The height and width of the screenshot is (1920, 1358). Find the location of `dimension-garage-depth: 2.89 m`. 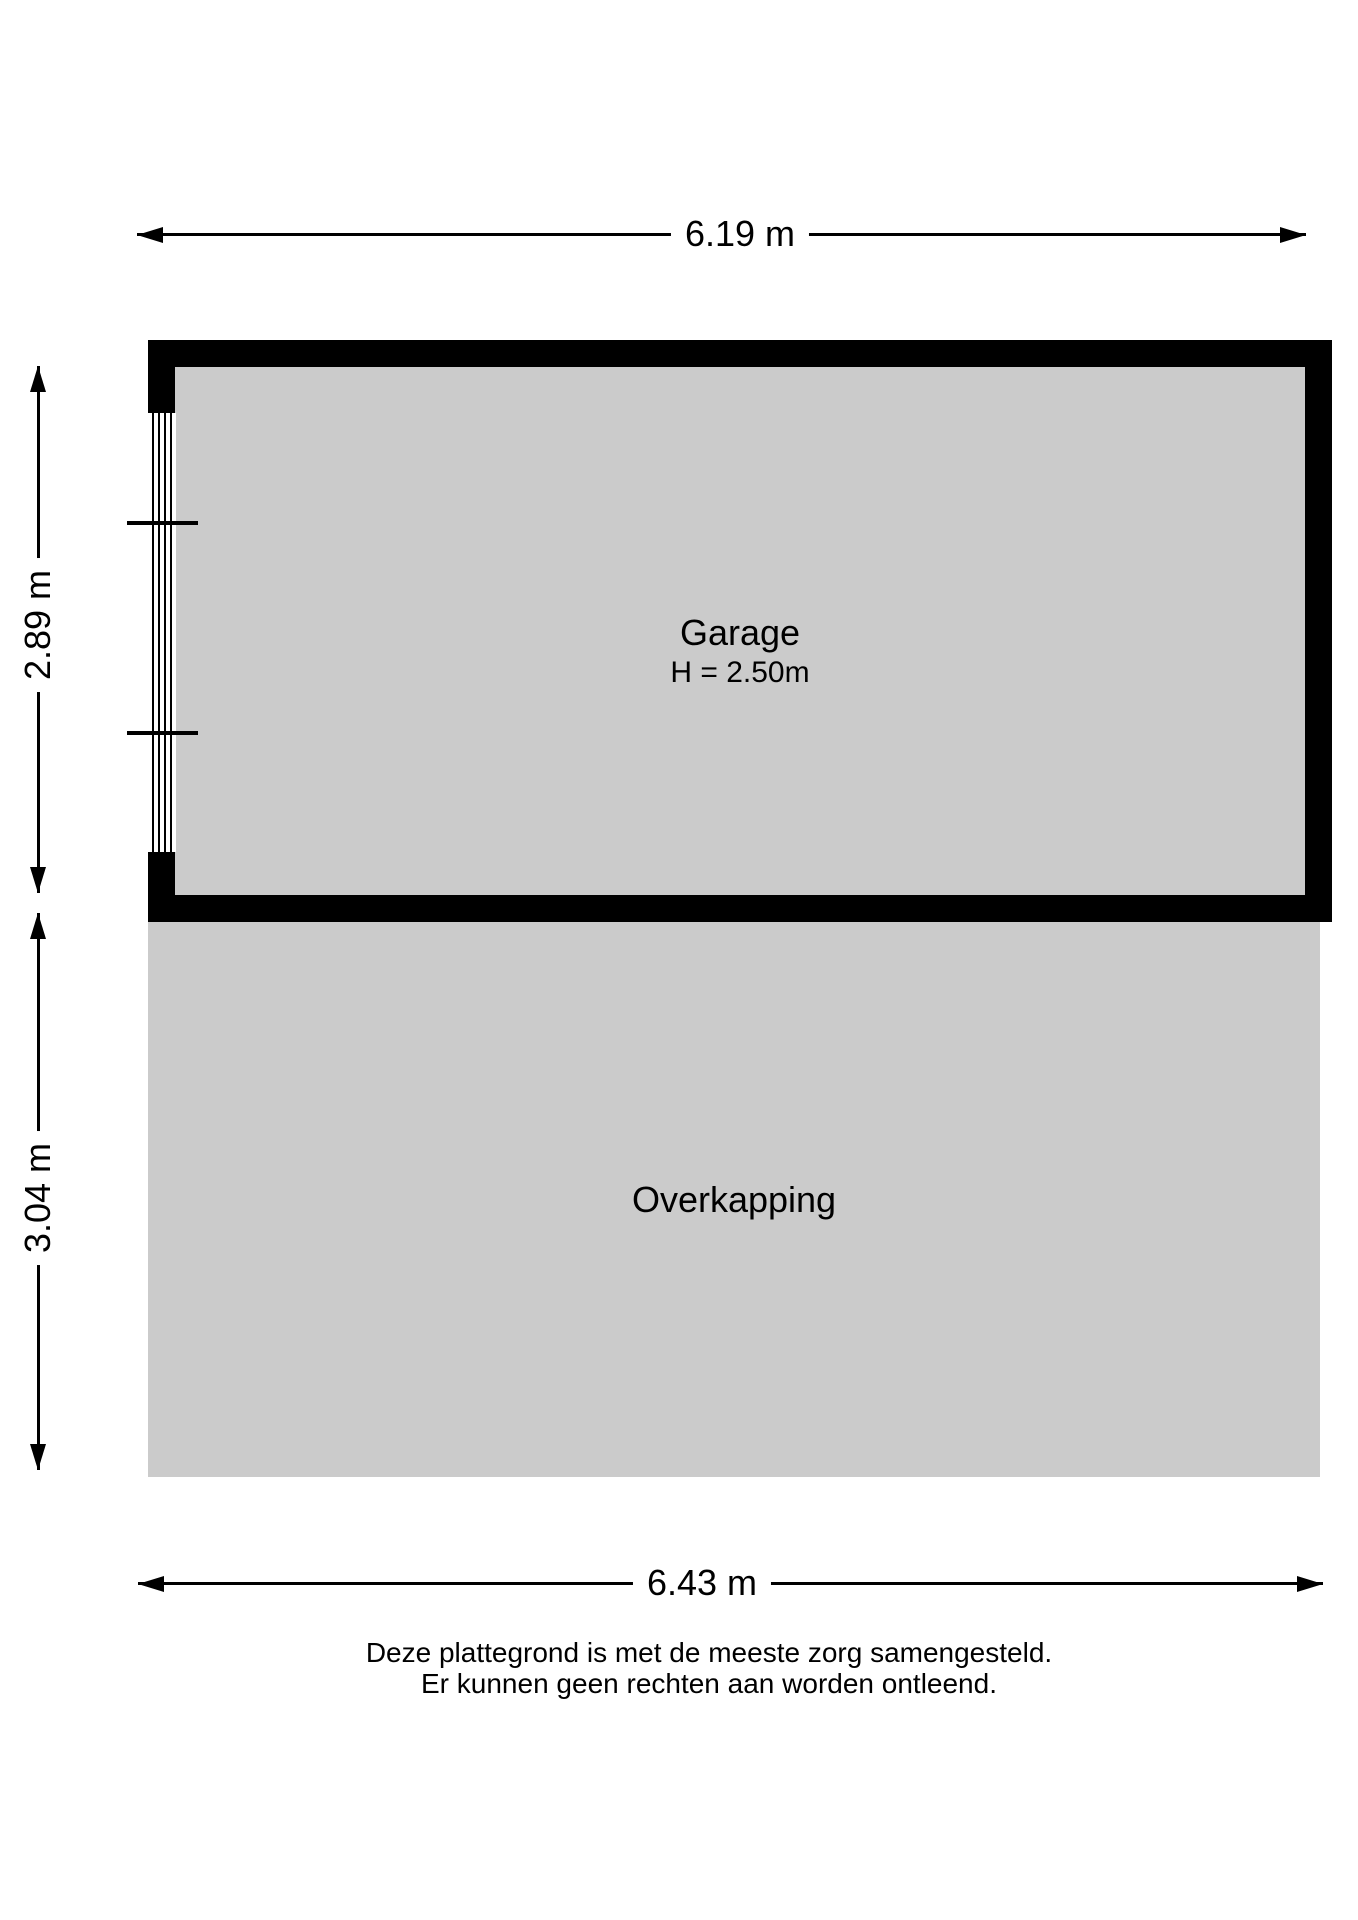

dimension-garage-depth: 2.89 m is located at coordinates (37, 629).